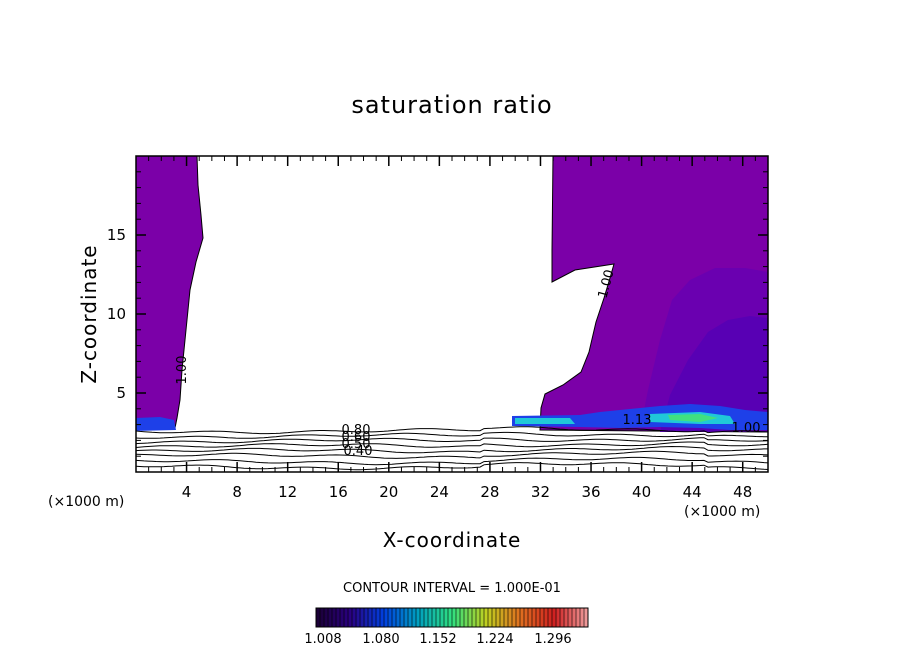  What do you see at coordinates (722, 512) in the screenshot?
I see `x-axis-unit: (×1000 m)` at bounding box center [722, 512].